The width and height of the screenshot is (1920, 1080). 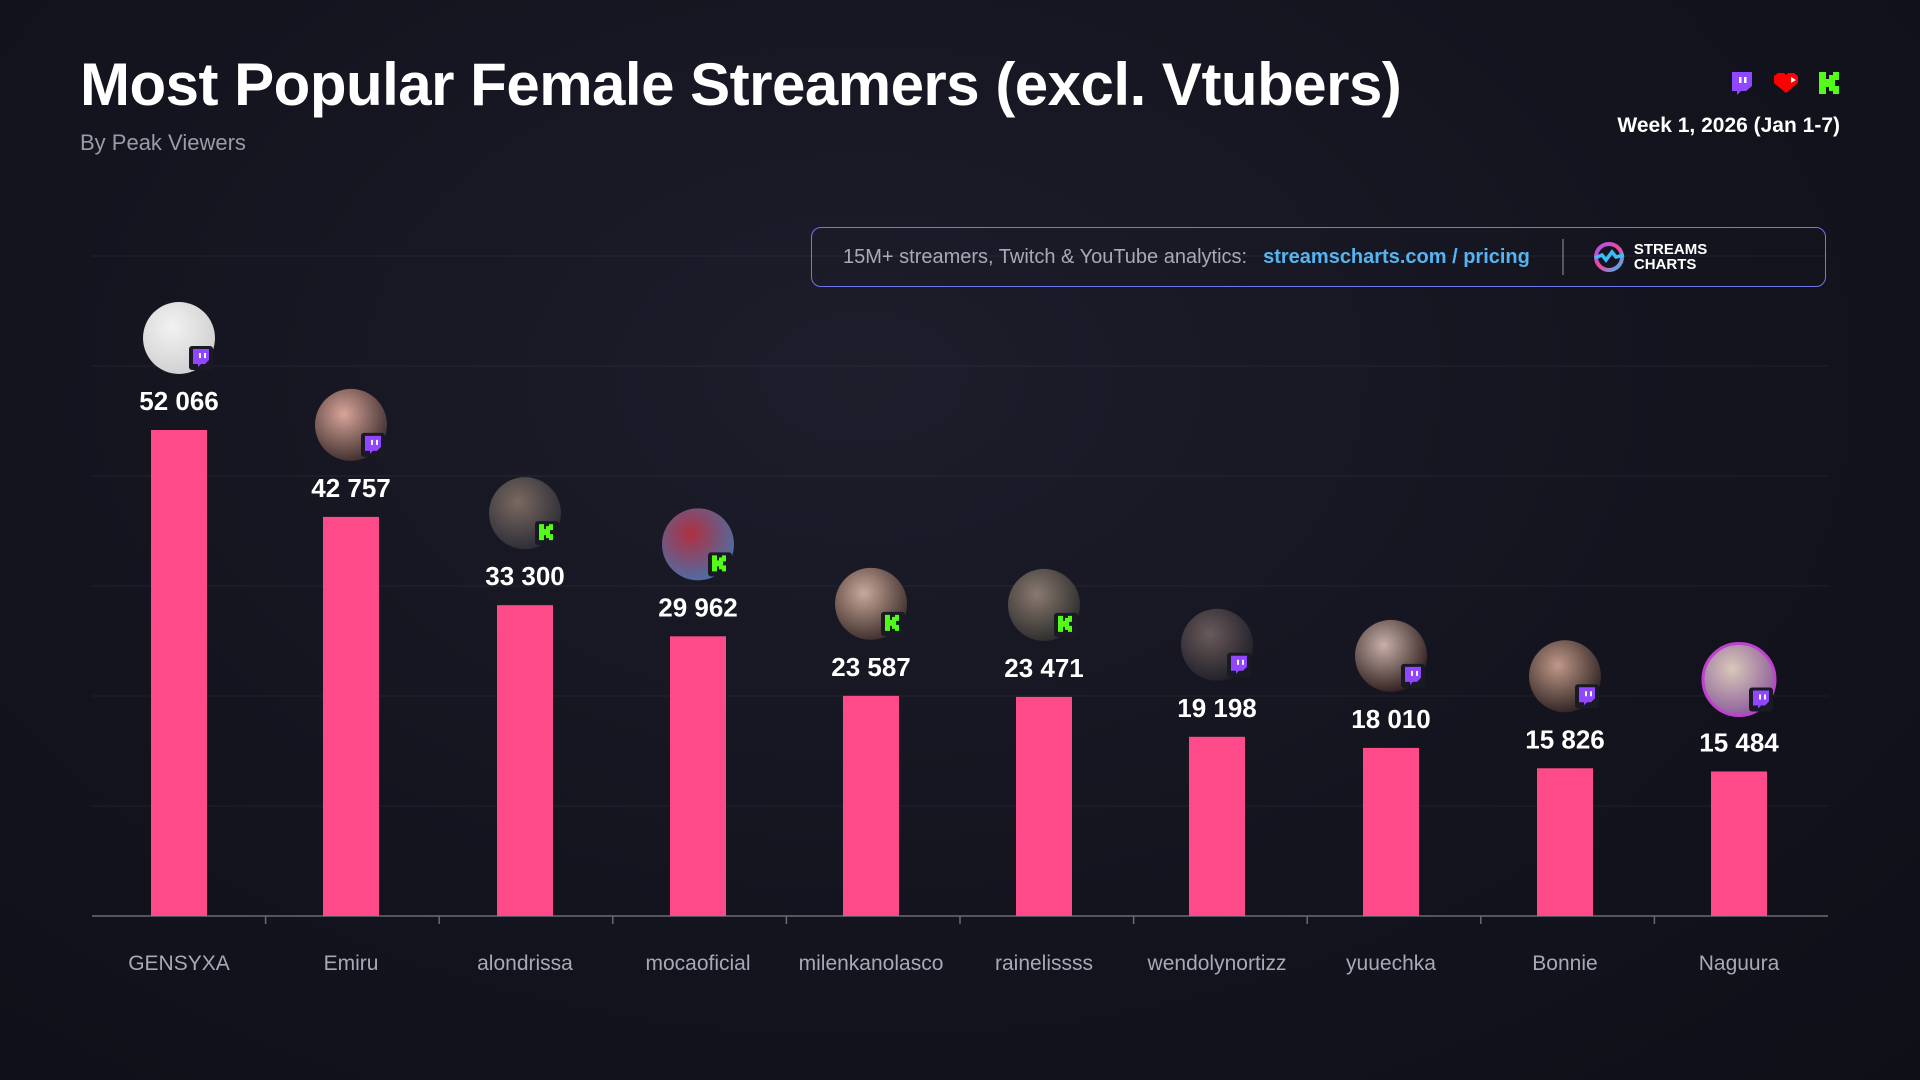 I want to click on platform-icons, so click(x=1785, y=83).